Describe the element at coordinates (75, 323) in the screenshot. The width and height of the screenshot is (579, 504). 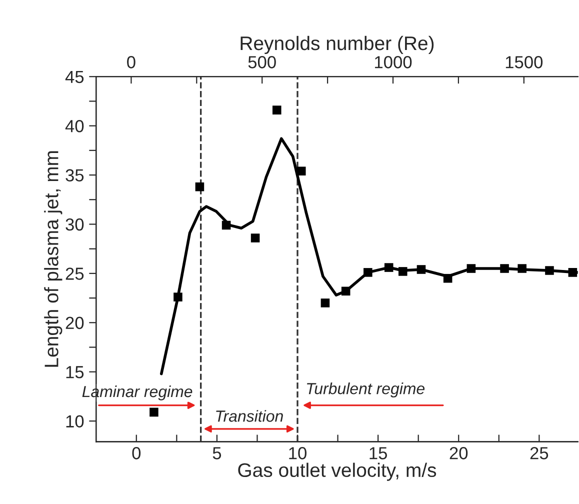
I see `y-tick-label: 20` at that location.